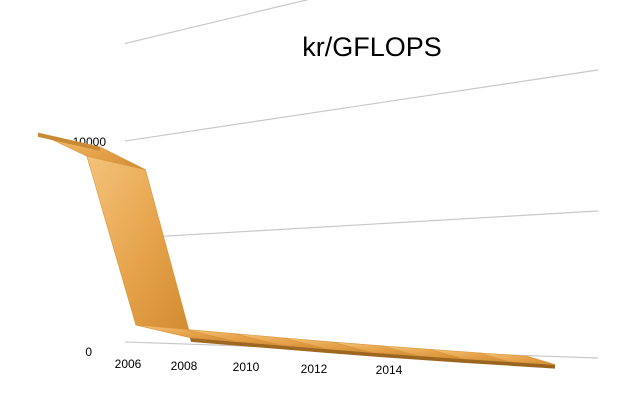 The height and width of the screenshot is (400, 636). Describe the element at coordinates (517, 358) in the screenshot. I see `ribbon-segment-2015-2016` at that location.